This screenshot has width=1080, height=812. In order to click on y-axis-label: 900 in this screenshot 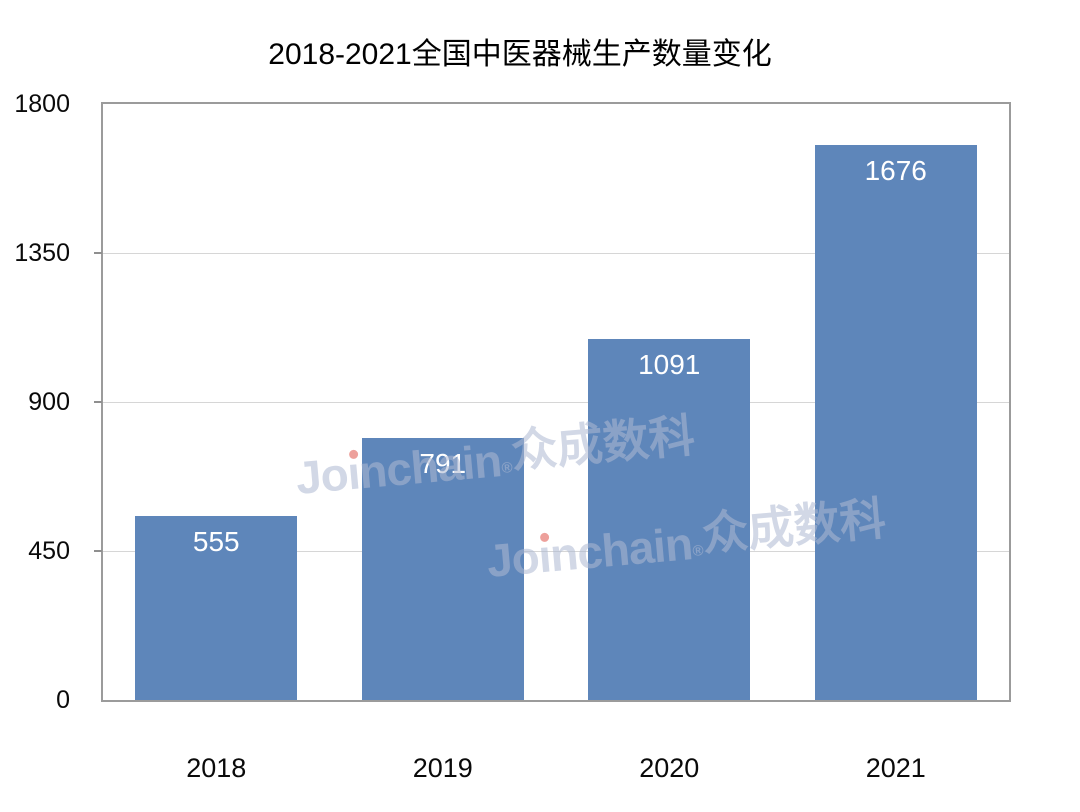, I will do `click(49, 402)`.